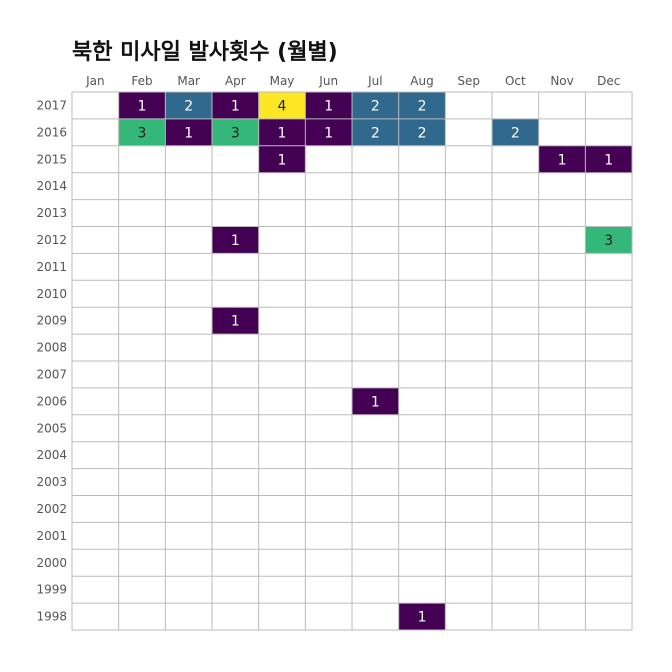 The height and width of the screenshot is (672, 672). What do you see at coordinates (51, 348) in the screenshot?
I see `year-label-2008: 2008` at bounding box center [51, 348].